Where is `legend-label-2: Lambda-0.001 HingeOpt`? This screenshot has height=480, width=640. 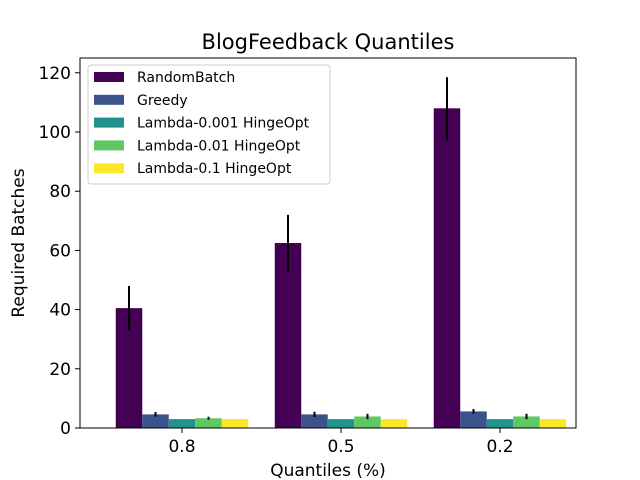
legend-label-2: Lambda-0.001 HingeOpt is located at coordinates (223, 124).